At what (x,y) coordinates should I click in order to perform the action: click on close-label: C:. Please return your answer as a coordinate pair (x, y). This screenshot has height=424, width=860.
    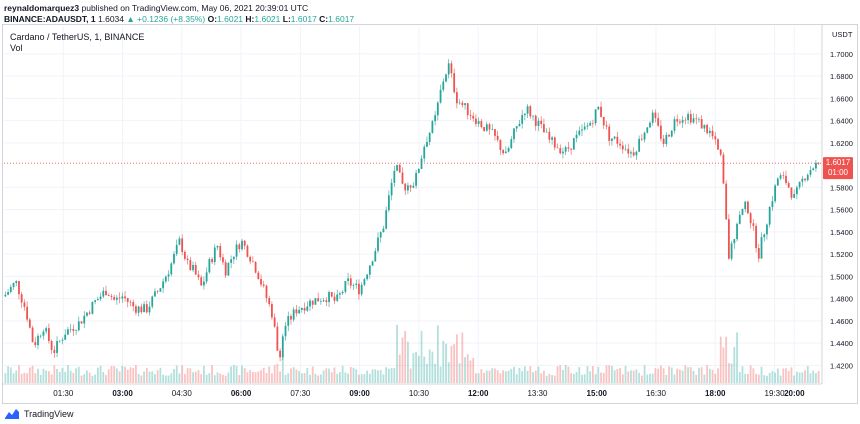
    Looking at the image, I should click on (324, 19).